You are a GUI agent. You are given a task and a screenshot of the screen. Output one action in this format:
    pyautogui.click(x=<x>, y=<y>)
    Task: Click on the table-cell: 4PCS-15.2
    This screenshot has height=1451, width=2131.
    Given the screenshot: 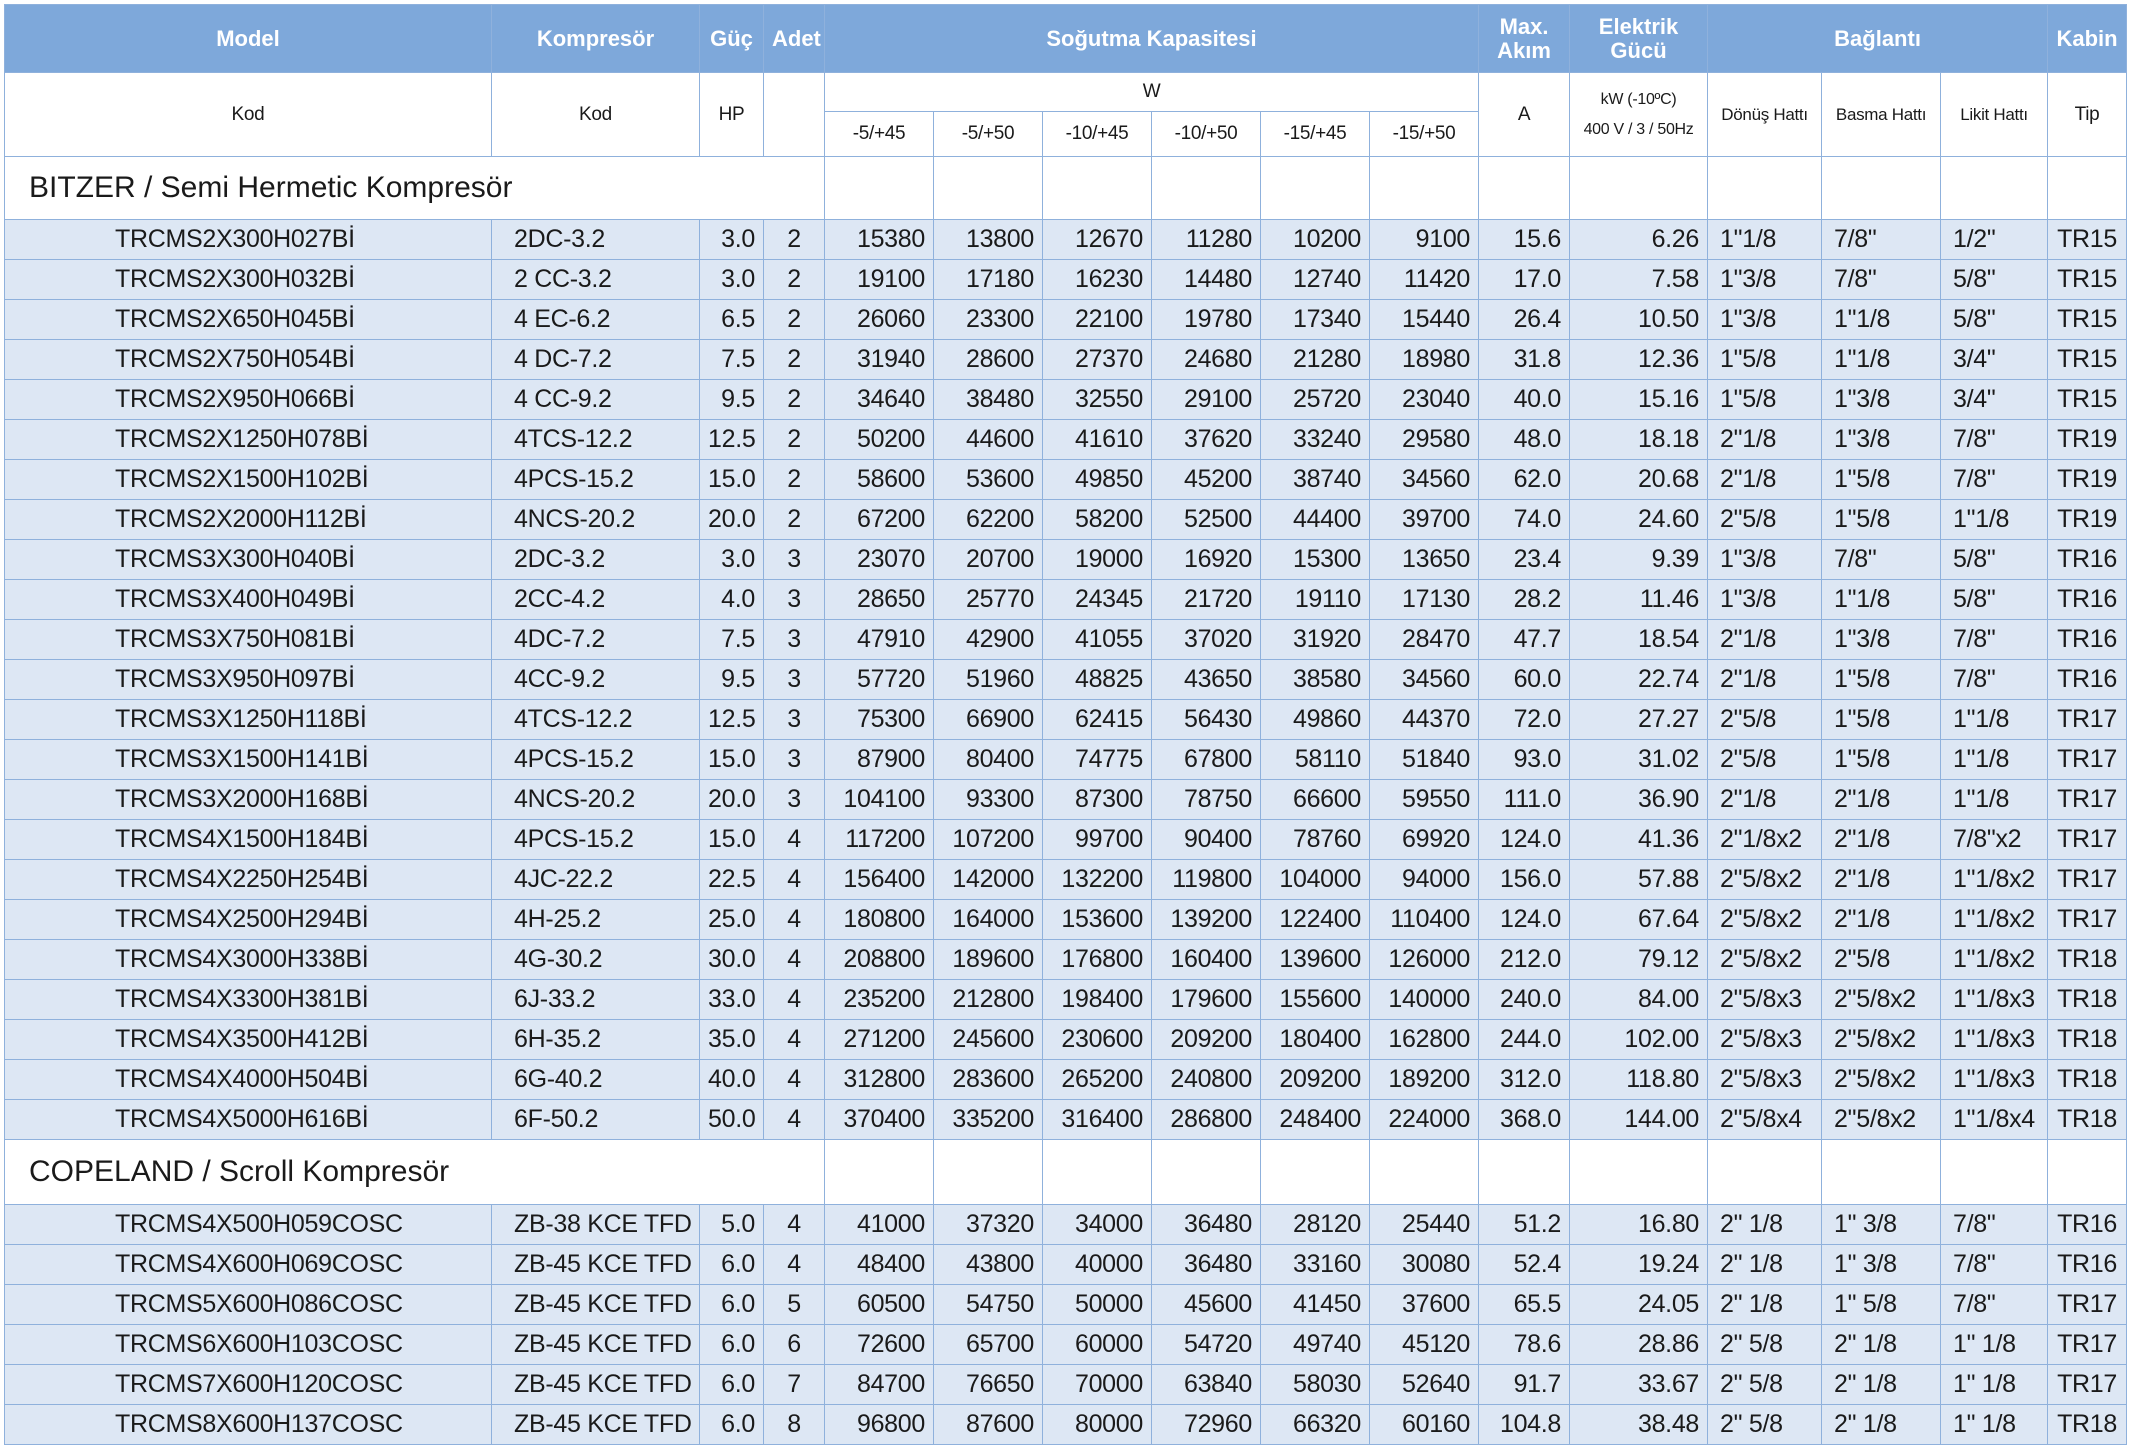 What is the action you would take?
    pyautogui.click(x=595, y=839)
    